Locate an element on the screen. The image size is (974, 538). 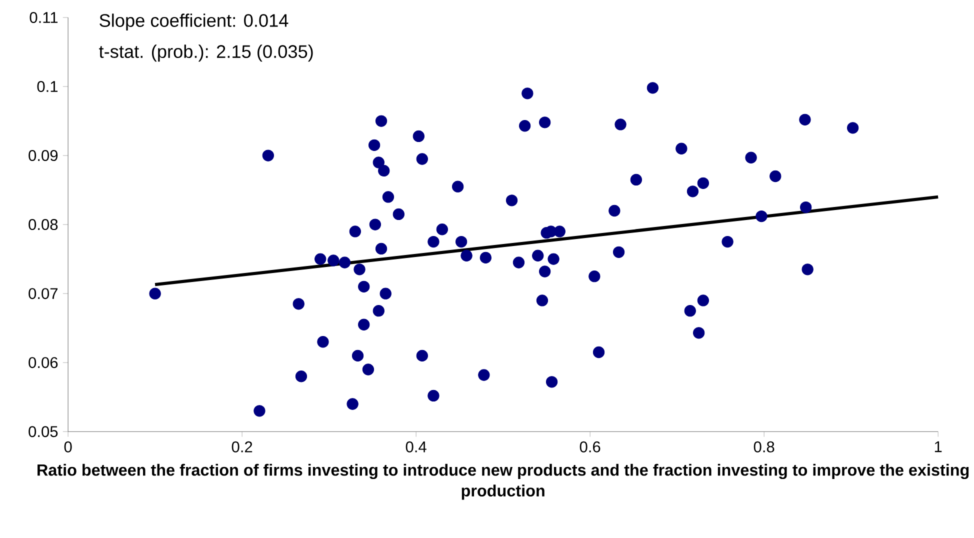
y-tick-label: 0.09 is located at coordinates (43, 156).